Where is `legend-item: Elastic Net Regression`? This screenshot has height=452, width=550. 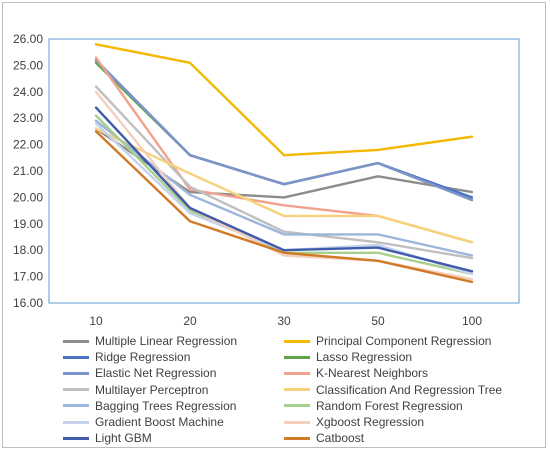 legend-item: Elastic Net Regression is located at coordinates (170, 373).